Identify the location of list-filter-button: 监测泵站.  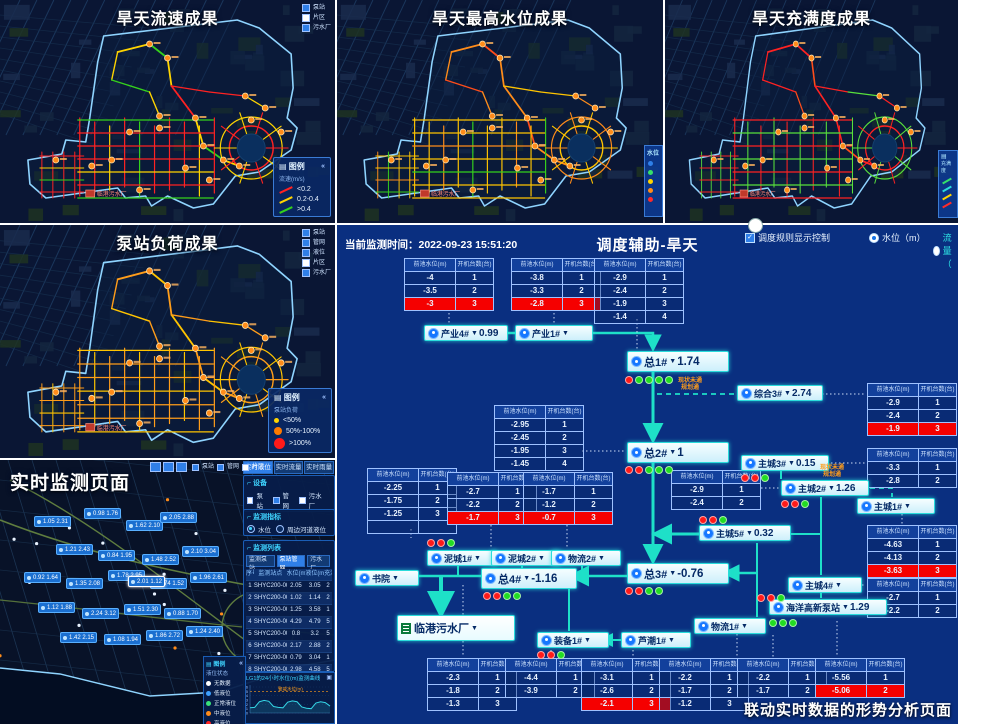
(260, 563).